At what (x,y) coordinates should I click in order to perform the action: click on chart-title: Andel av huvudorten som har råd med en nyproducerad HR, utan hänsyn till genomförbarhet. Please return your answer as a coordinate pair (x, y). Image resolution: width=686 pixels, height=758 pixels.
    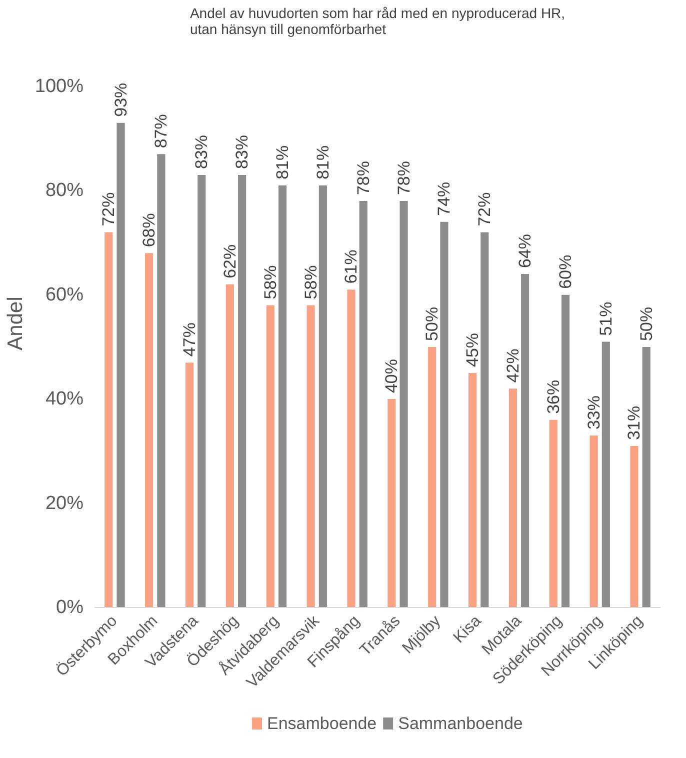
    Looking at the image, I should click on (378, 21).